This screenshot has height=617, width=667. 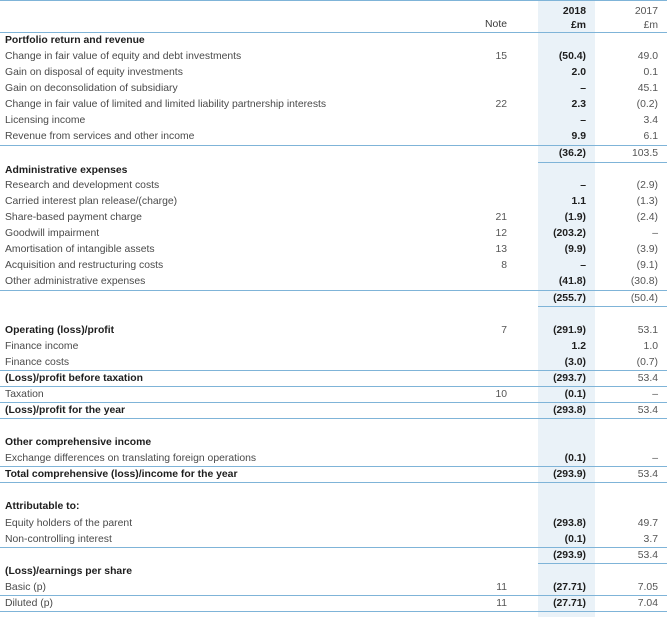 What do you see at coordinates (501, 394) in the screenshot?
I see `note-reference: 10` at bounding box center [501, 394].